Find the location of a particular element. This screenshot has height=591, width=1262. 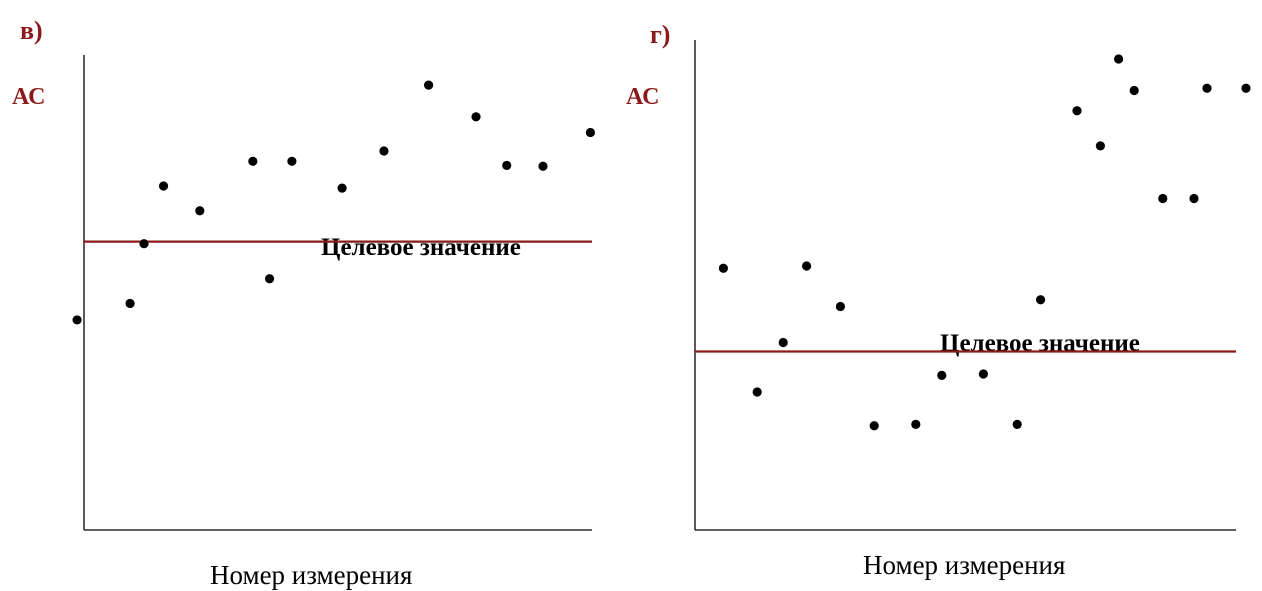

panel-label-a: в) is located at coordinates (31, 30).